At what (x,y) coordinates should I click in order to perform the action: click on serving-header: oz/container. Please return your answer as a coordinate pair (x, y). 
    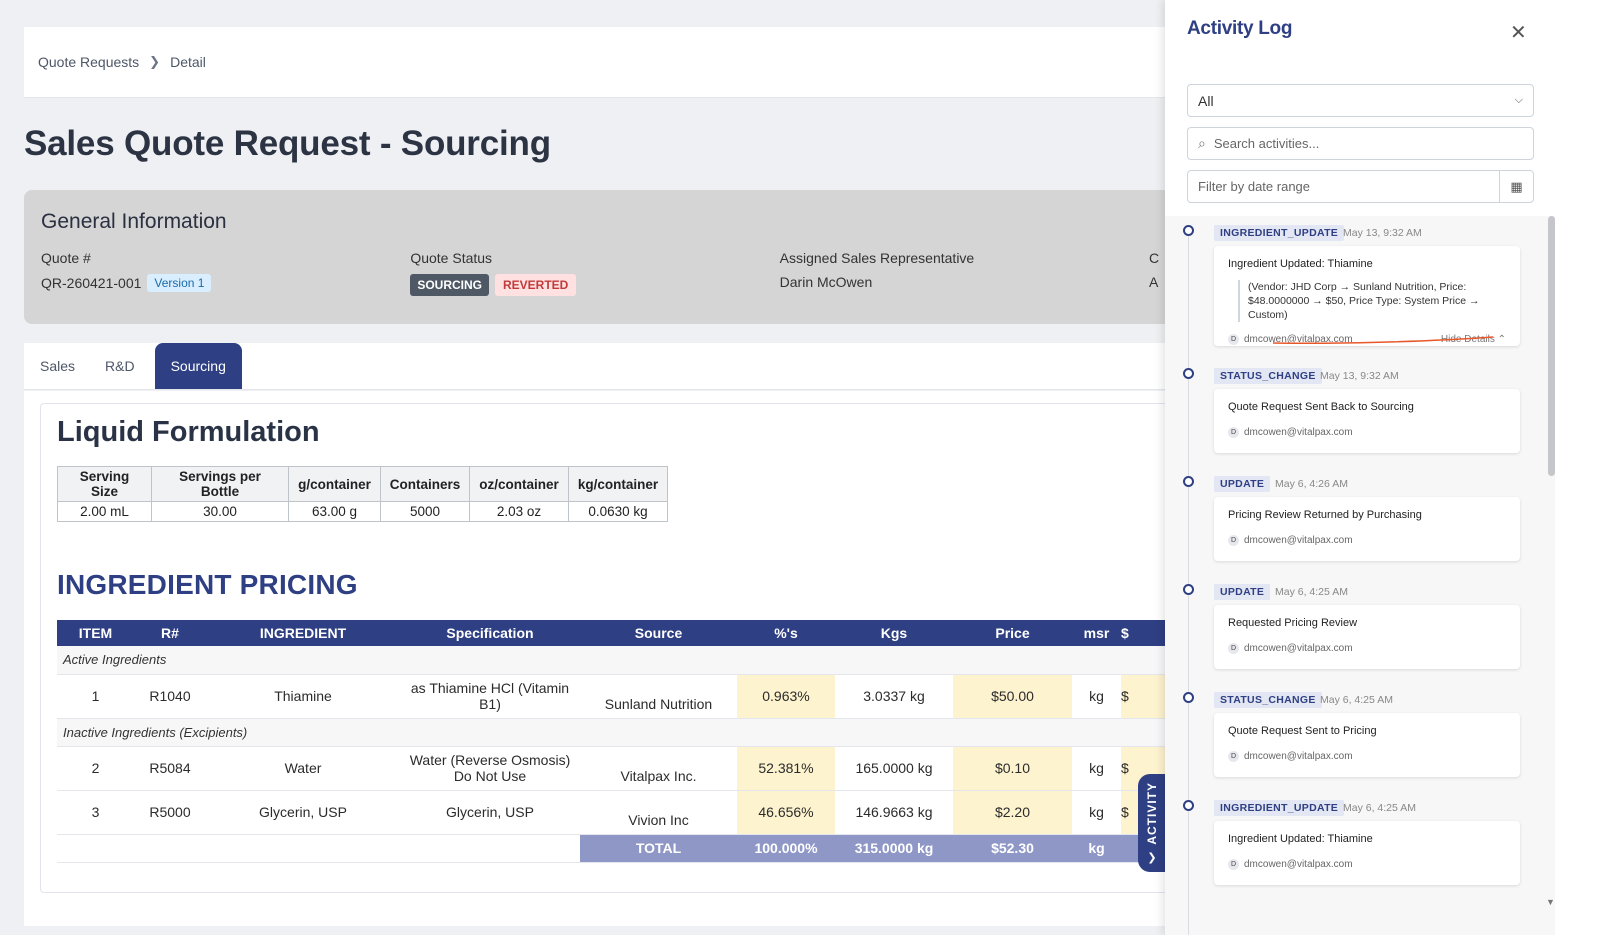
    Looking at the image, I should click on (519, 484).